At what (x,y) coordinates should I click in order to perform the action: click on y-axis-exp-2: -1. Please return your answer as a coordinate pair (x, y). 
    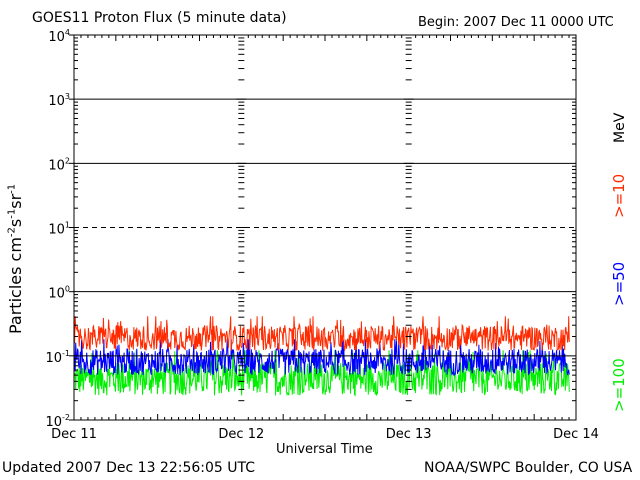
    Looking at the image, I should click on (12, 213).